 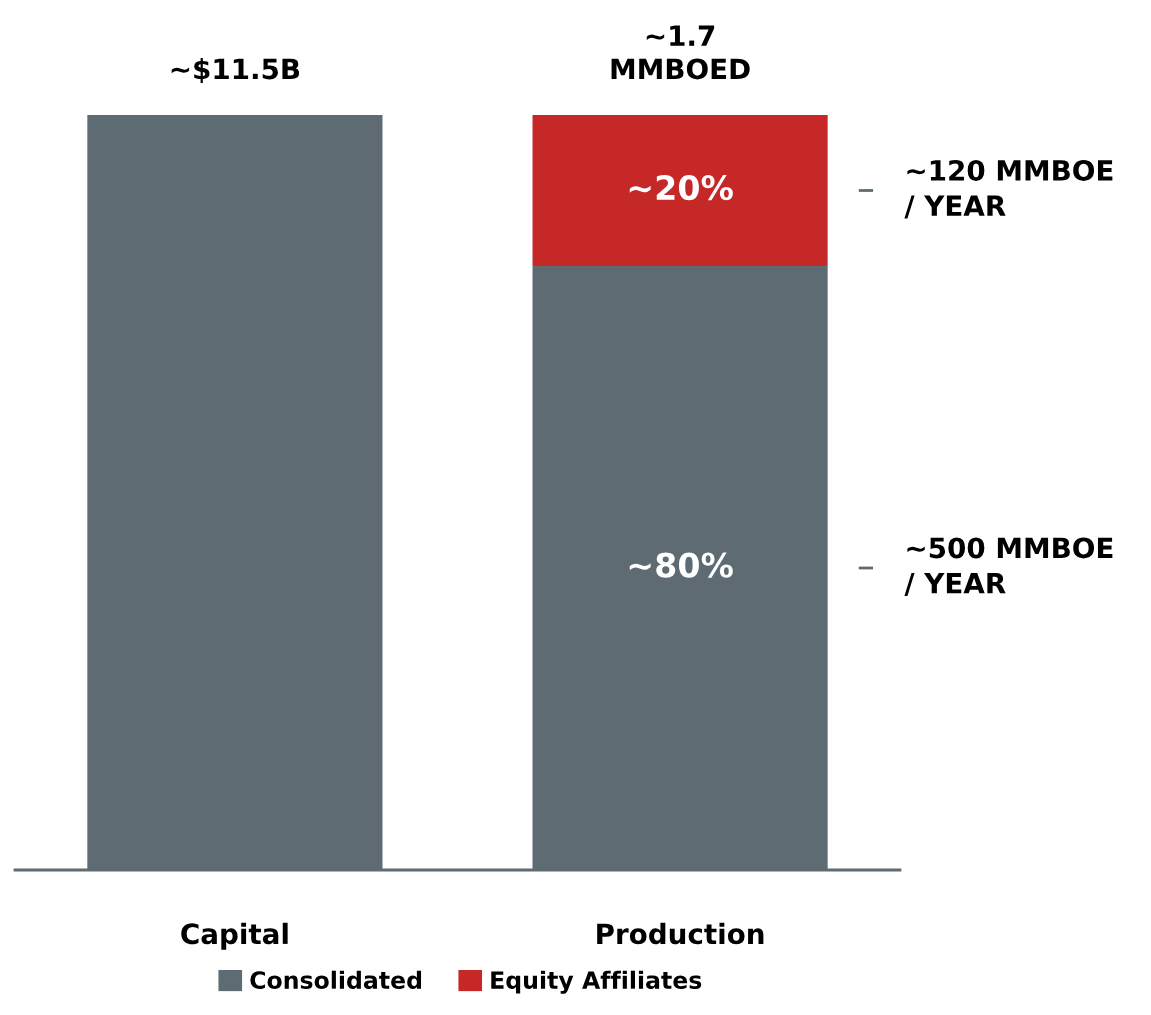 What do you see at coordinates (235, 70) in the screenshot?
I see `annotation: ~$11.5B` at bounding box center [235, 70].